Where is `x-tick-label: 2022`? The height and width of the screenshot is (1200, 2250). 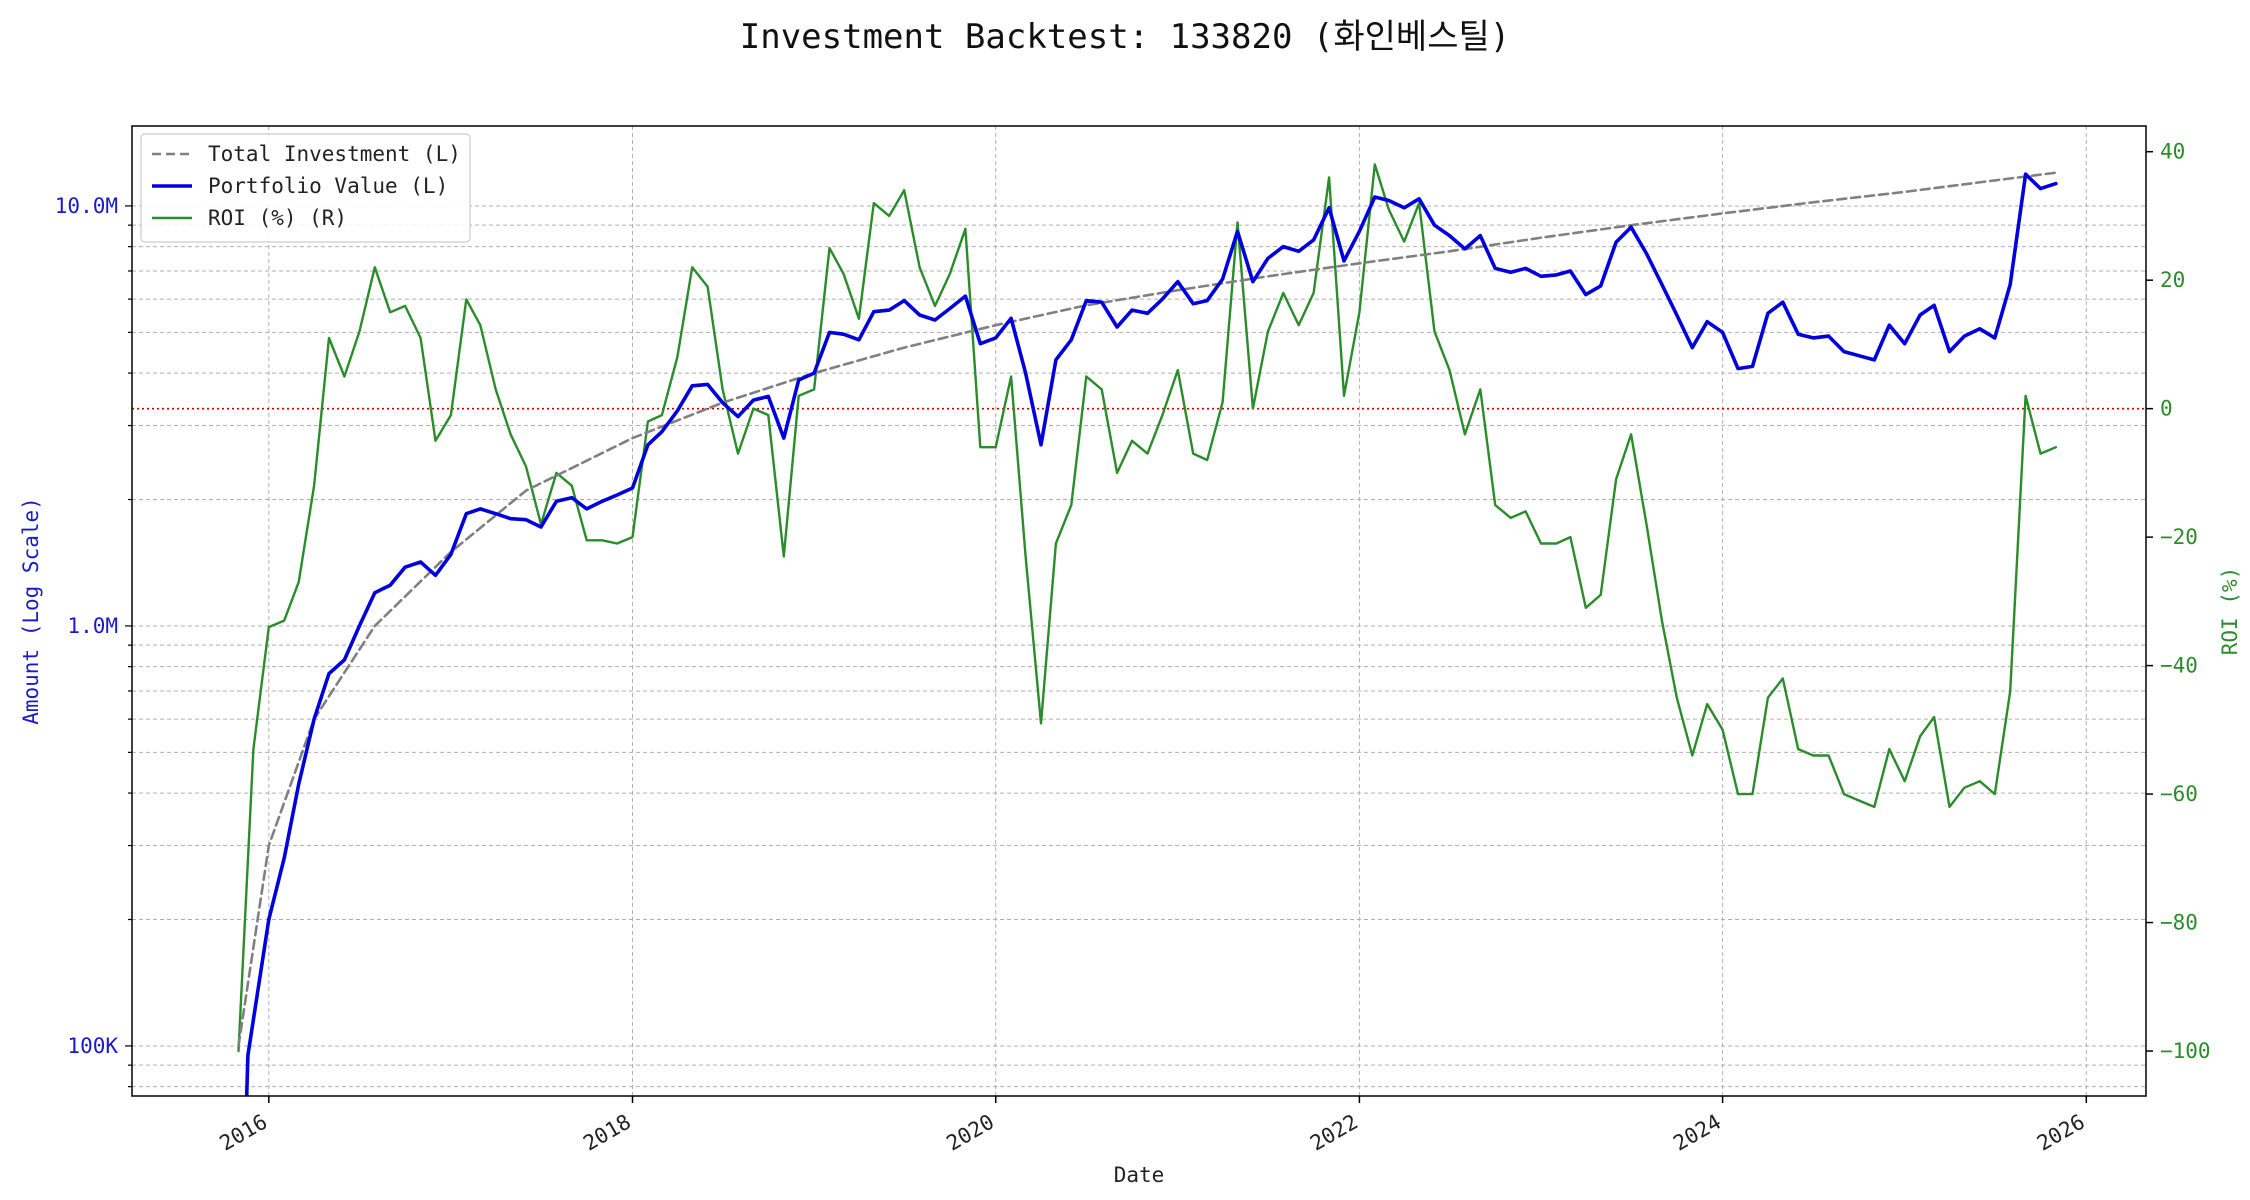 x-tick-label: 2022 is located at coordinates (1334, 1133).